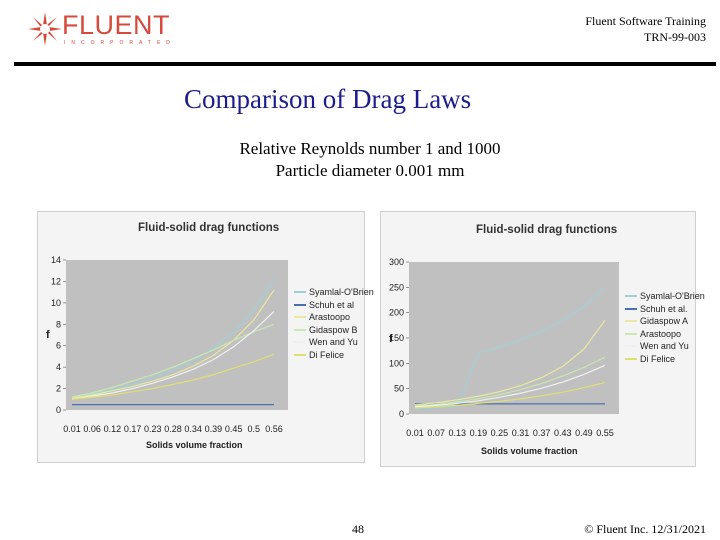 This screenshot has width=720, height=540. What do you see at coordinates (396, 262) in the screenshot?
I see `y-tick-label: 300` at bounding box center [396, 262].